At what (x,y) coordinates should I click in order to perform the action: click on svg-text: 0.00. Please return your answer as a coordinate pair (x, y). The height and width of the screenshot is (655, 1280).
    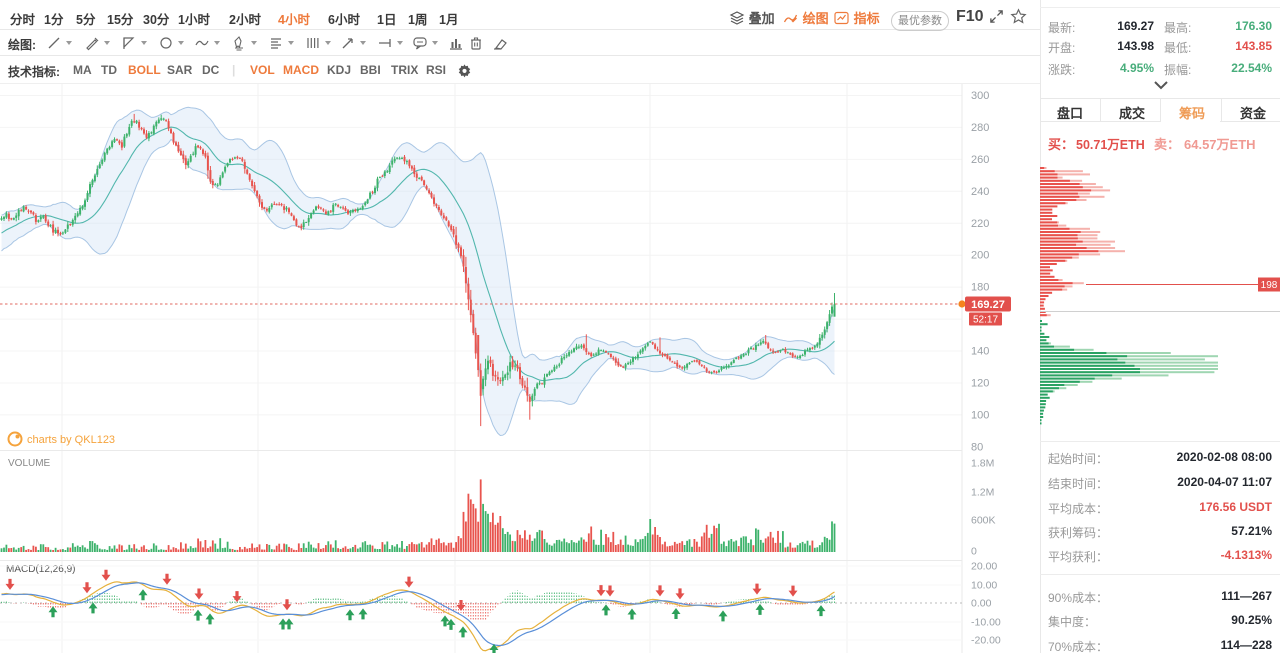
    Looking at the image, I should click on (981, 604).